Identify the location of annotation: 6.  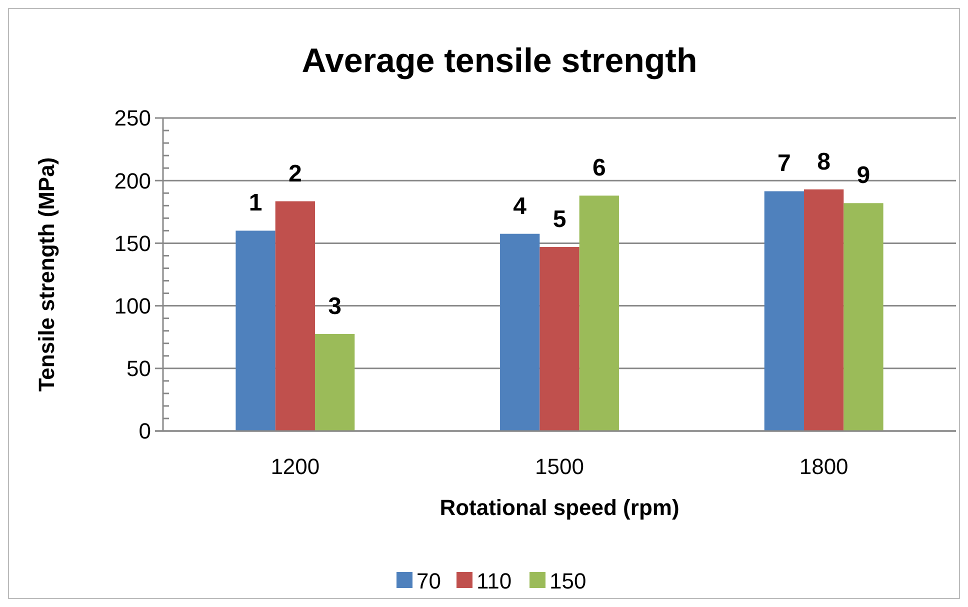
(599, 168).